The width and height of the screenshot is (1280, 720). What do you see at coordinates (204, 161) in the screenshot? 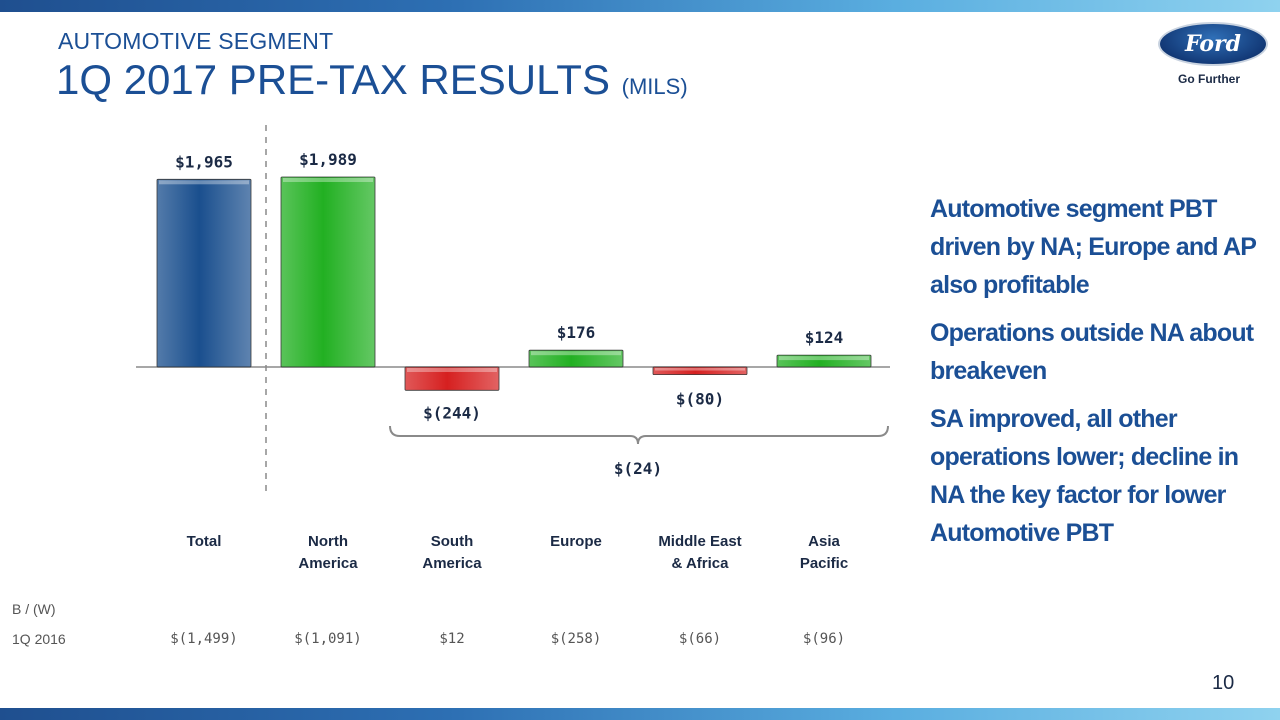
I see `data-label-0: $1,965` at bounding box center [204, 161].